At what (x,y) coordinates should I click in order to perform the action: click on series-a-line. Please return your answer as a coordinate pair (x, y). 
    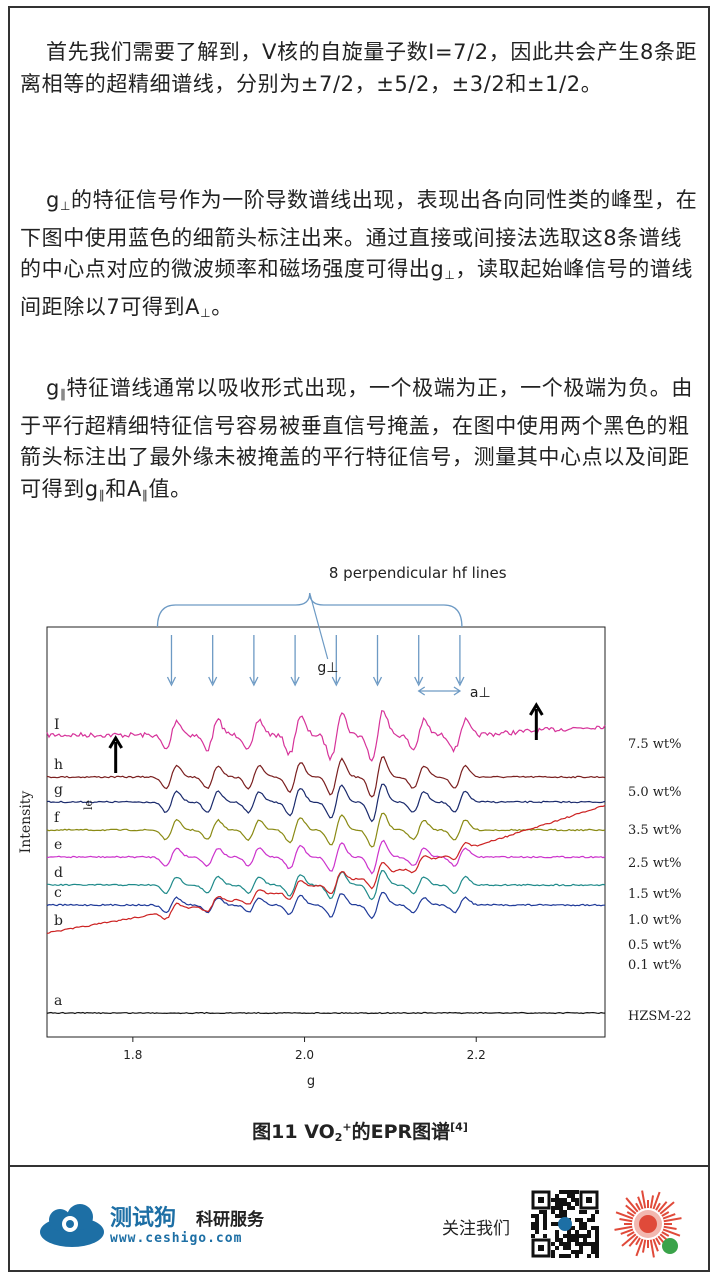
    Looking at the image, I should click on (326, 1013).